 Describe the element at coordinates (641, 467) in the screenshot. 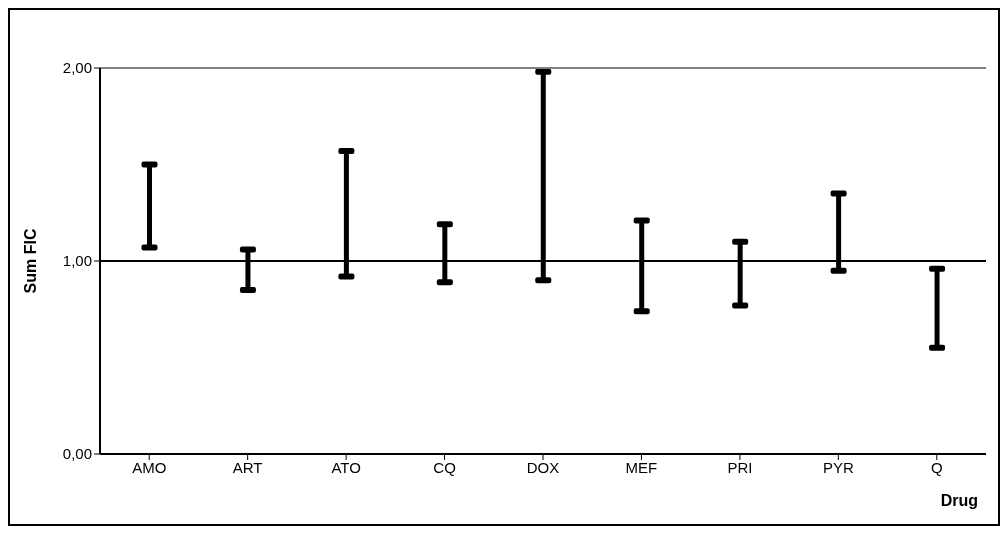

I see `x-tick-label: MEF` at that location.